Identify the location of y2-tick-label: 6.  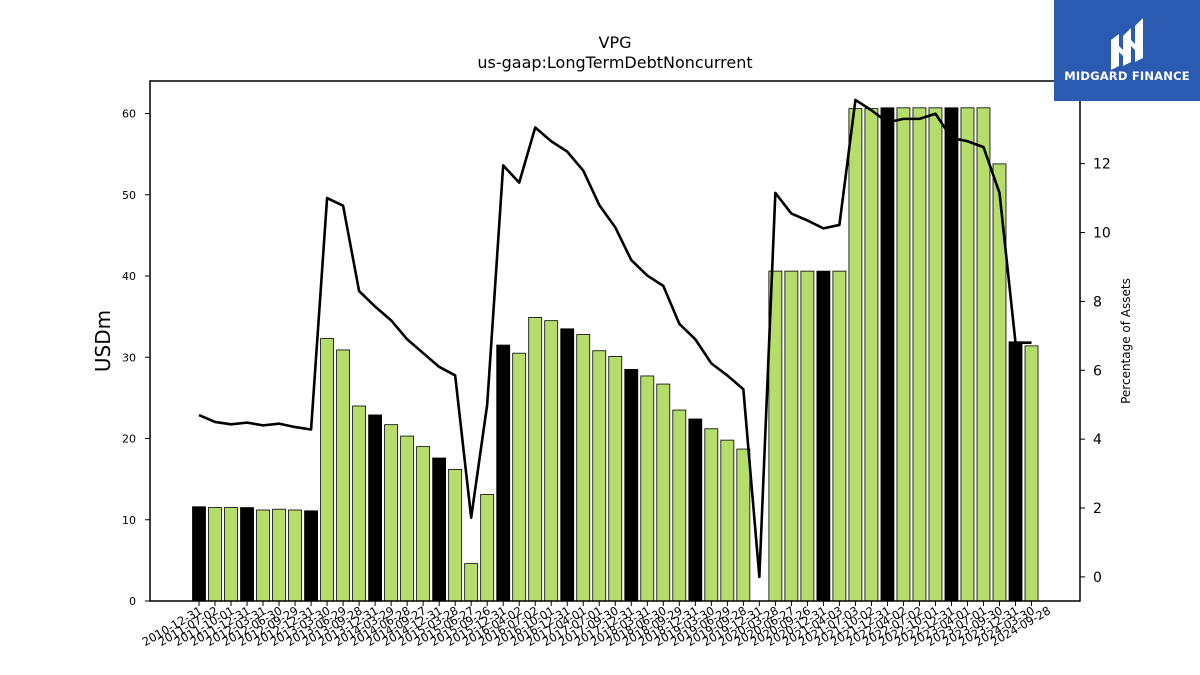
(1097, 371).